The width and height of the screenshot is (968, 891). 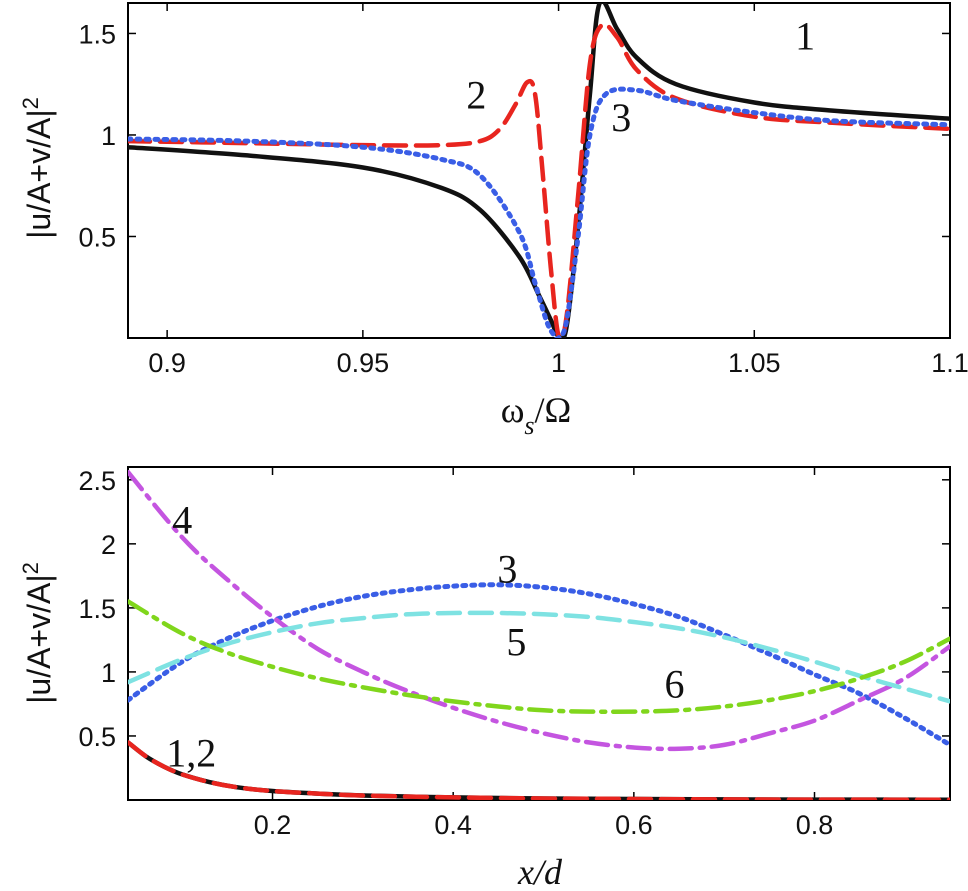 I want to click on top-x-axis-label: ωs/Ω, so click(x=536, y=415).